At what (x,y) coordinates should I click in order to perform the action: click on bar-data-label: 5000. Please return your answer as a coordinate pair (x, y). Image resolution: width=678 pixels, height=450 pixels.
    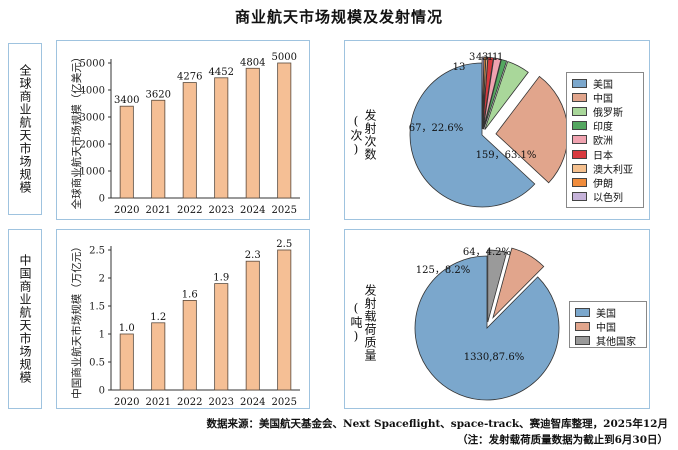
    Looking at the image, I should click on (284, 57).